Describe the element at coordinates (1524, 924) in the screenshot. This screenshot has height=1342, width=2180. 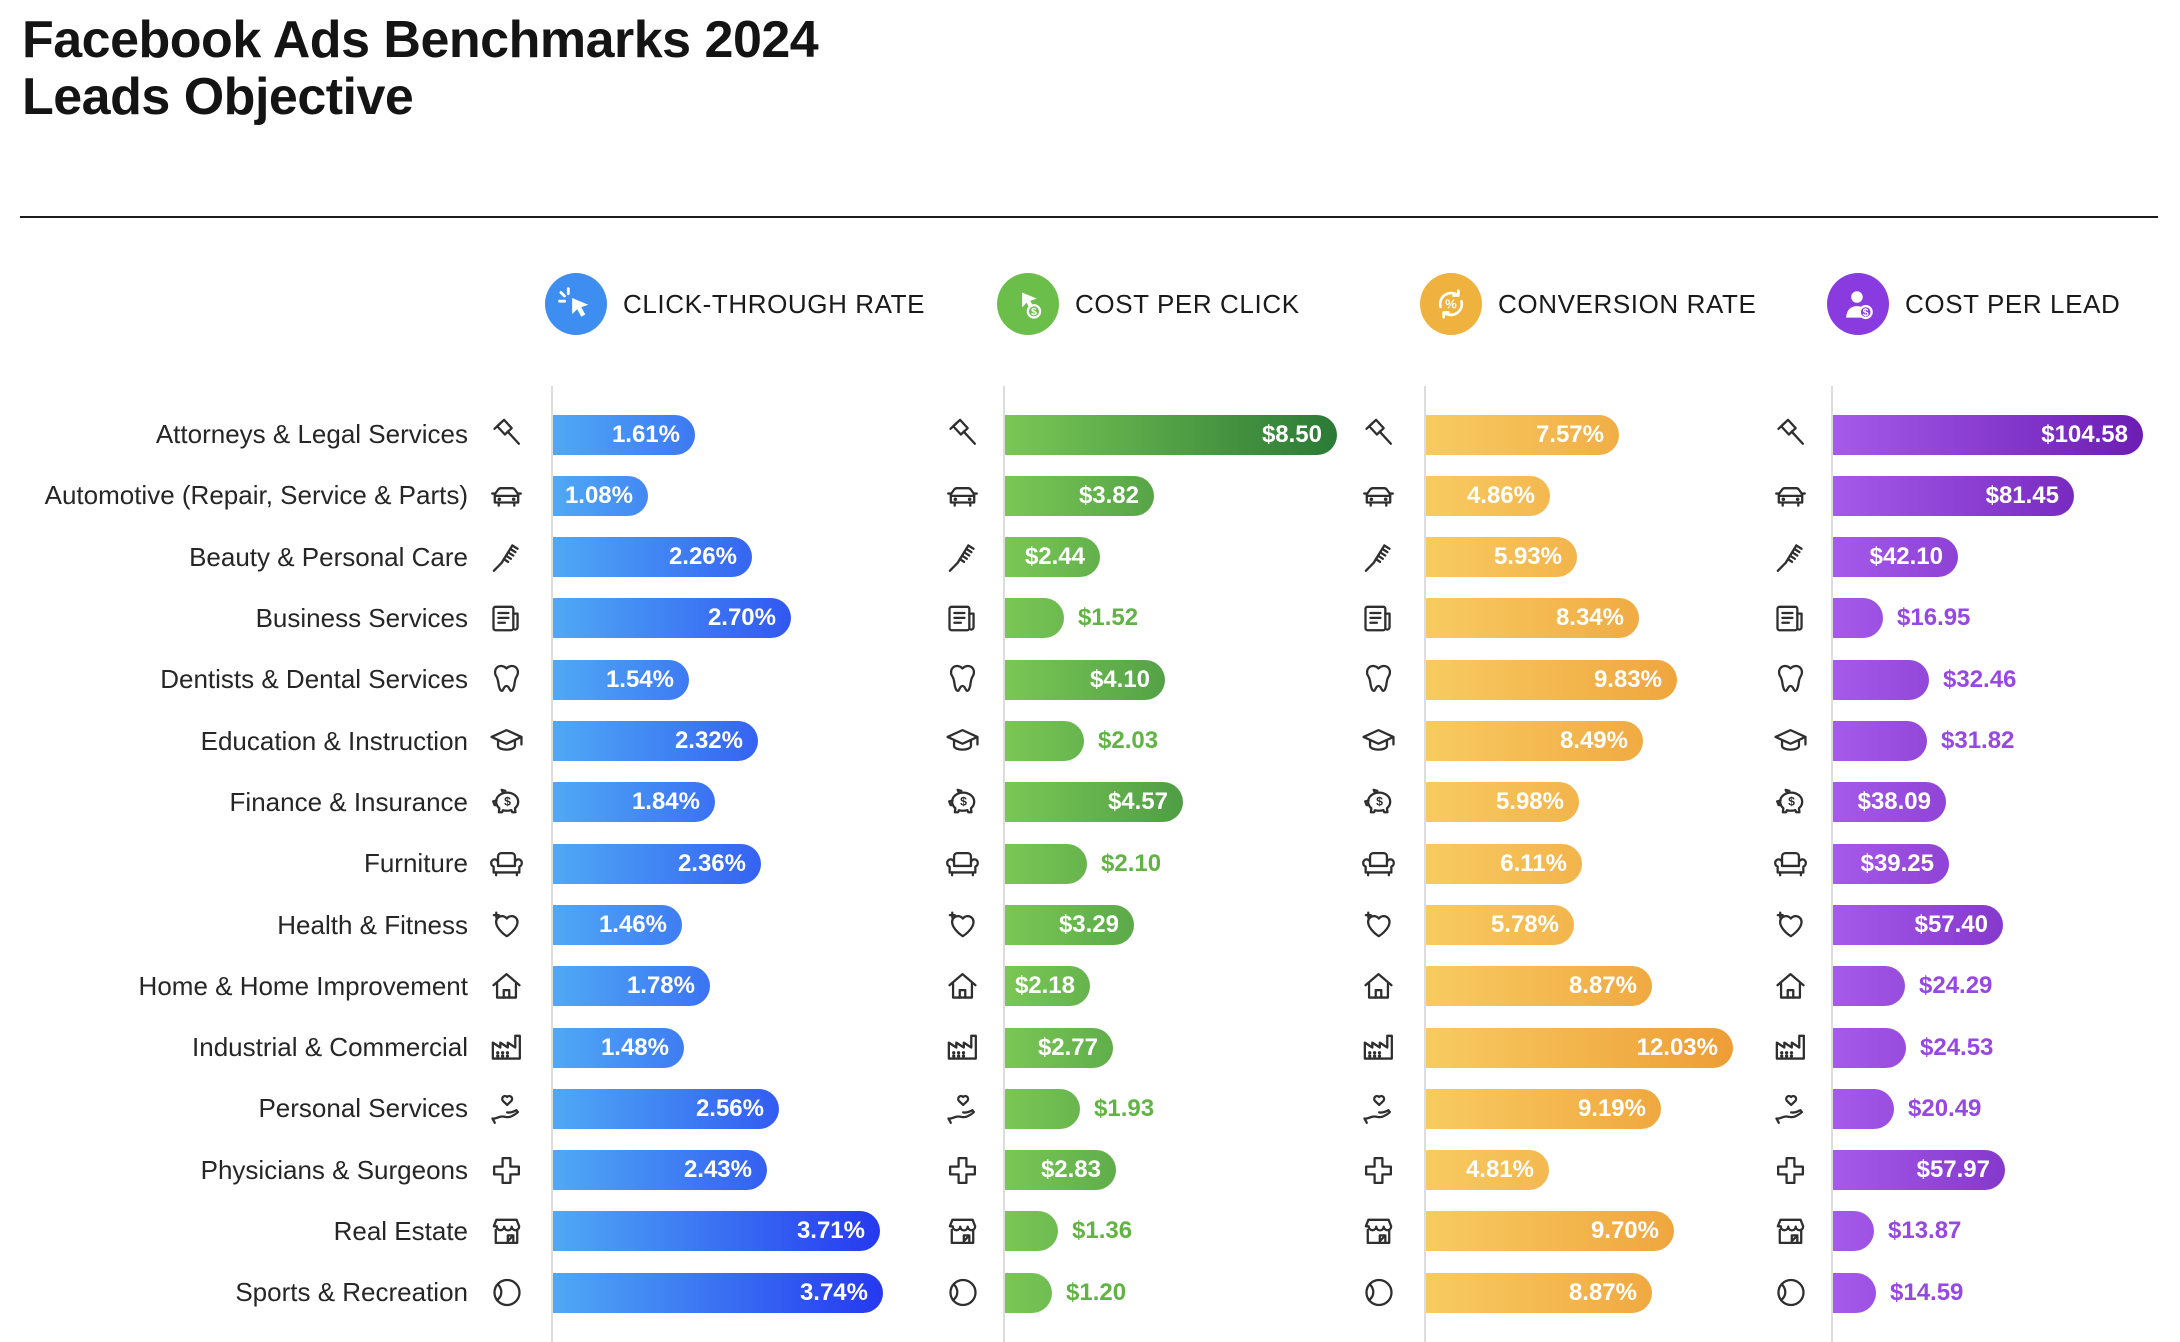
I see `bar-value-label: 5.78%` at that location.